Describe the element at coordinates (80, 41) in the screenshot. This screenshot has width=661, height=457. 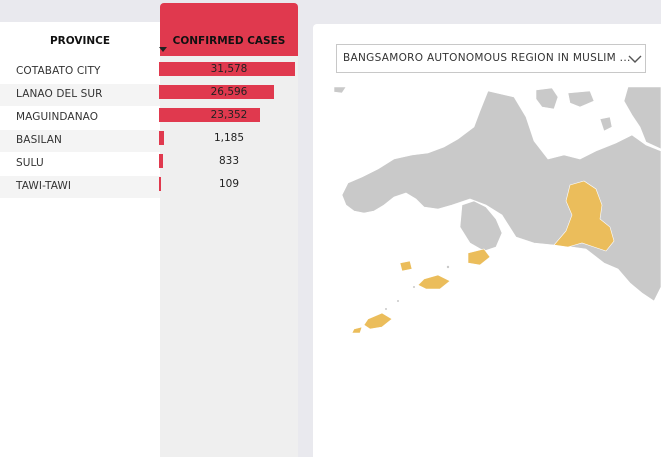
I see `province-column-header: PROVINCE` at that location.